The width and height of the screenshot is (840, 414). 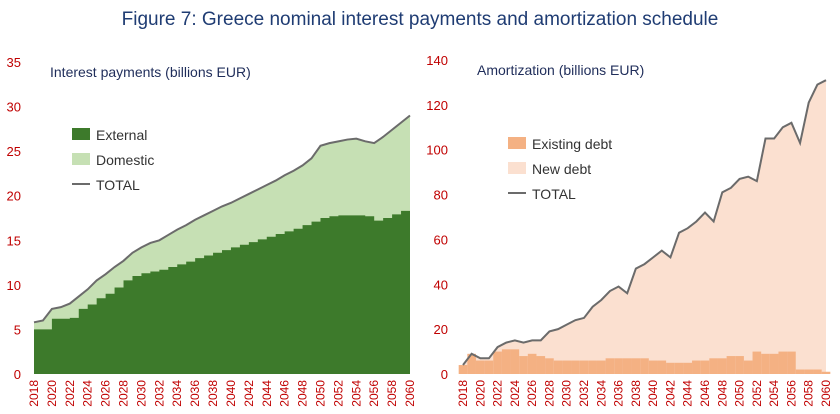 What do you see at coordinates (561, 169) in the screenshot?
I see `legend-new-debt-label: New debt` at bounding box center [561, 169].